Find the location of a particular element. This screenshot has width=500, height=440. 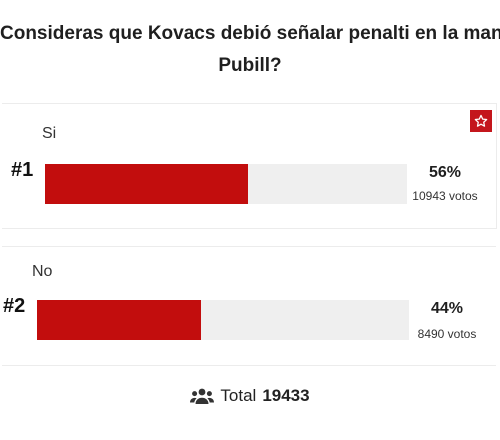

total-value: 19433 is located at coordinates (286, 395).